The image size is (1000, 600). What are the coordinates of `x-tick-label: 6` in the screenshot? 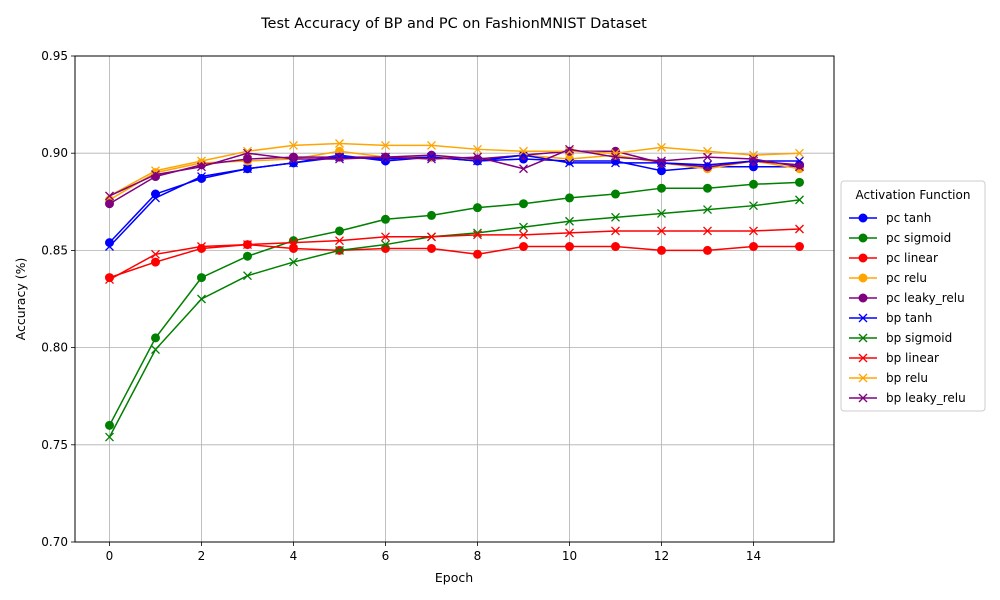 It's located at (386, 556).